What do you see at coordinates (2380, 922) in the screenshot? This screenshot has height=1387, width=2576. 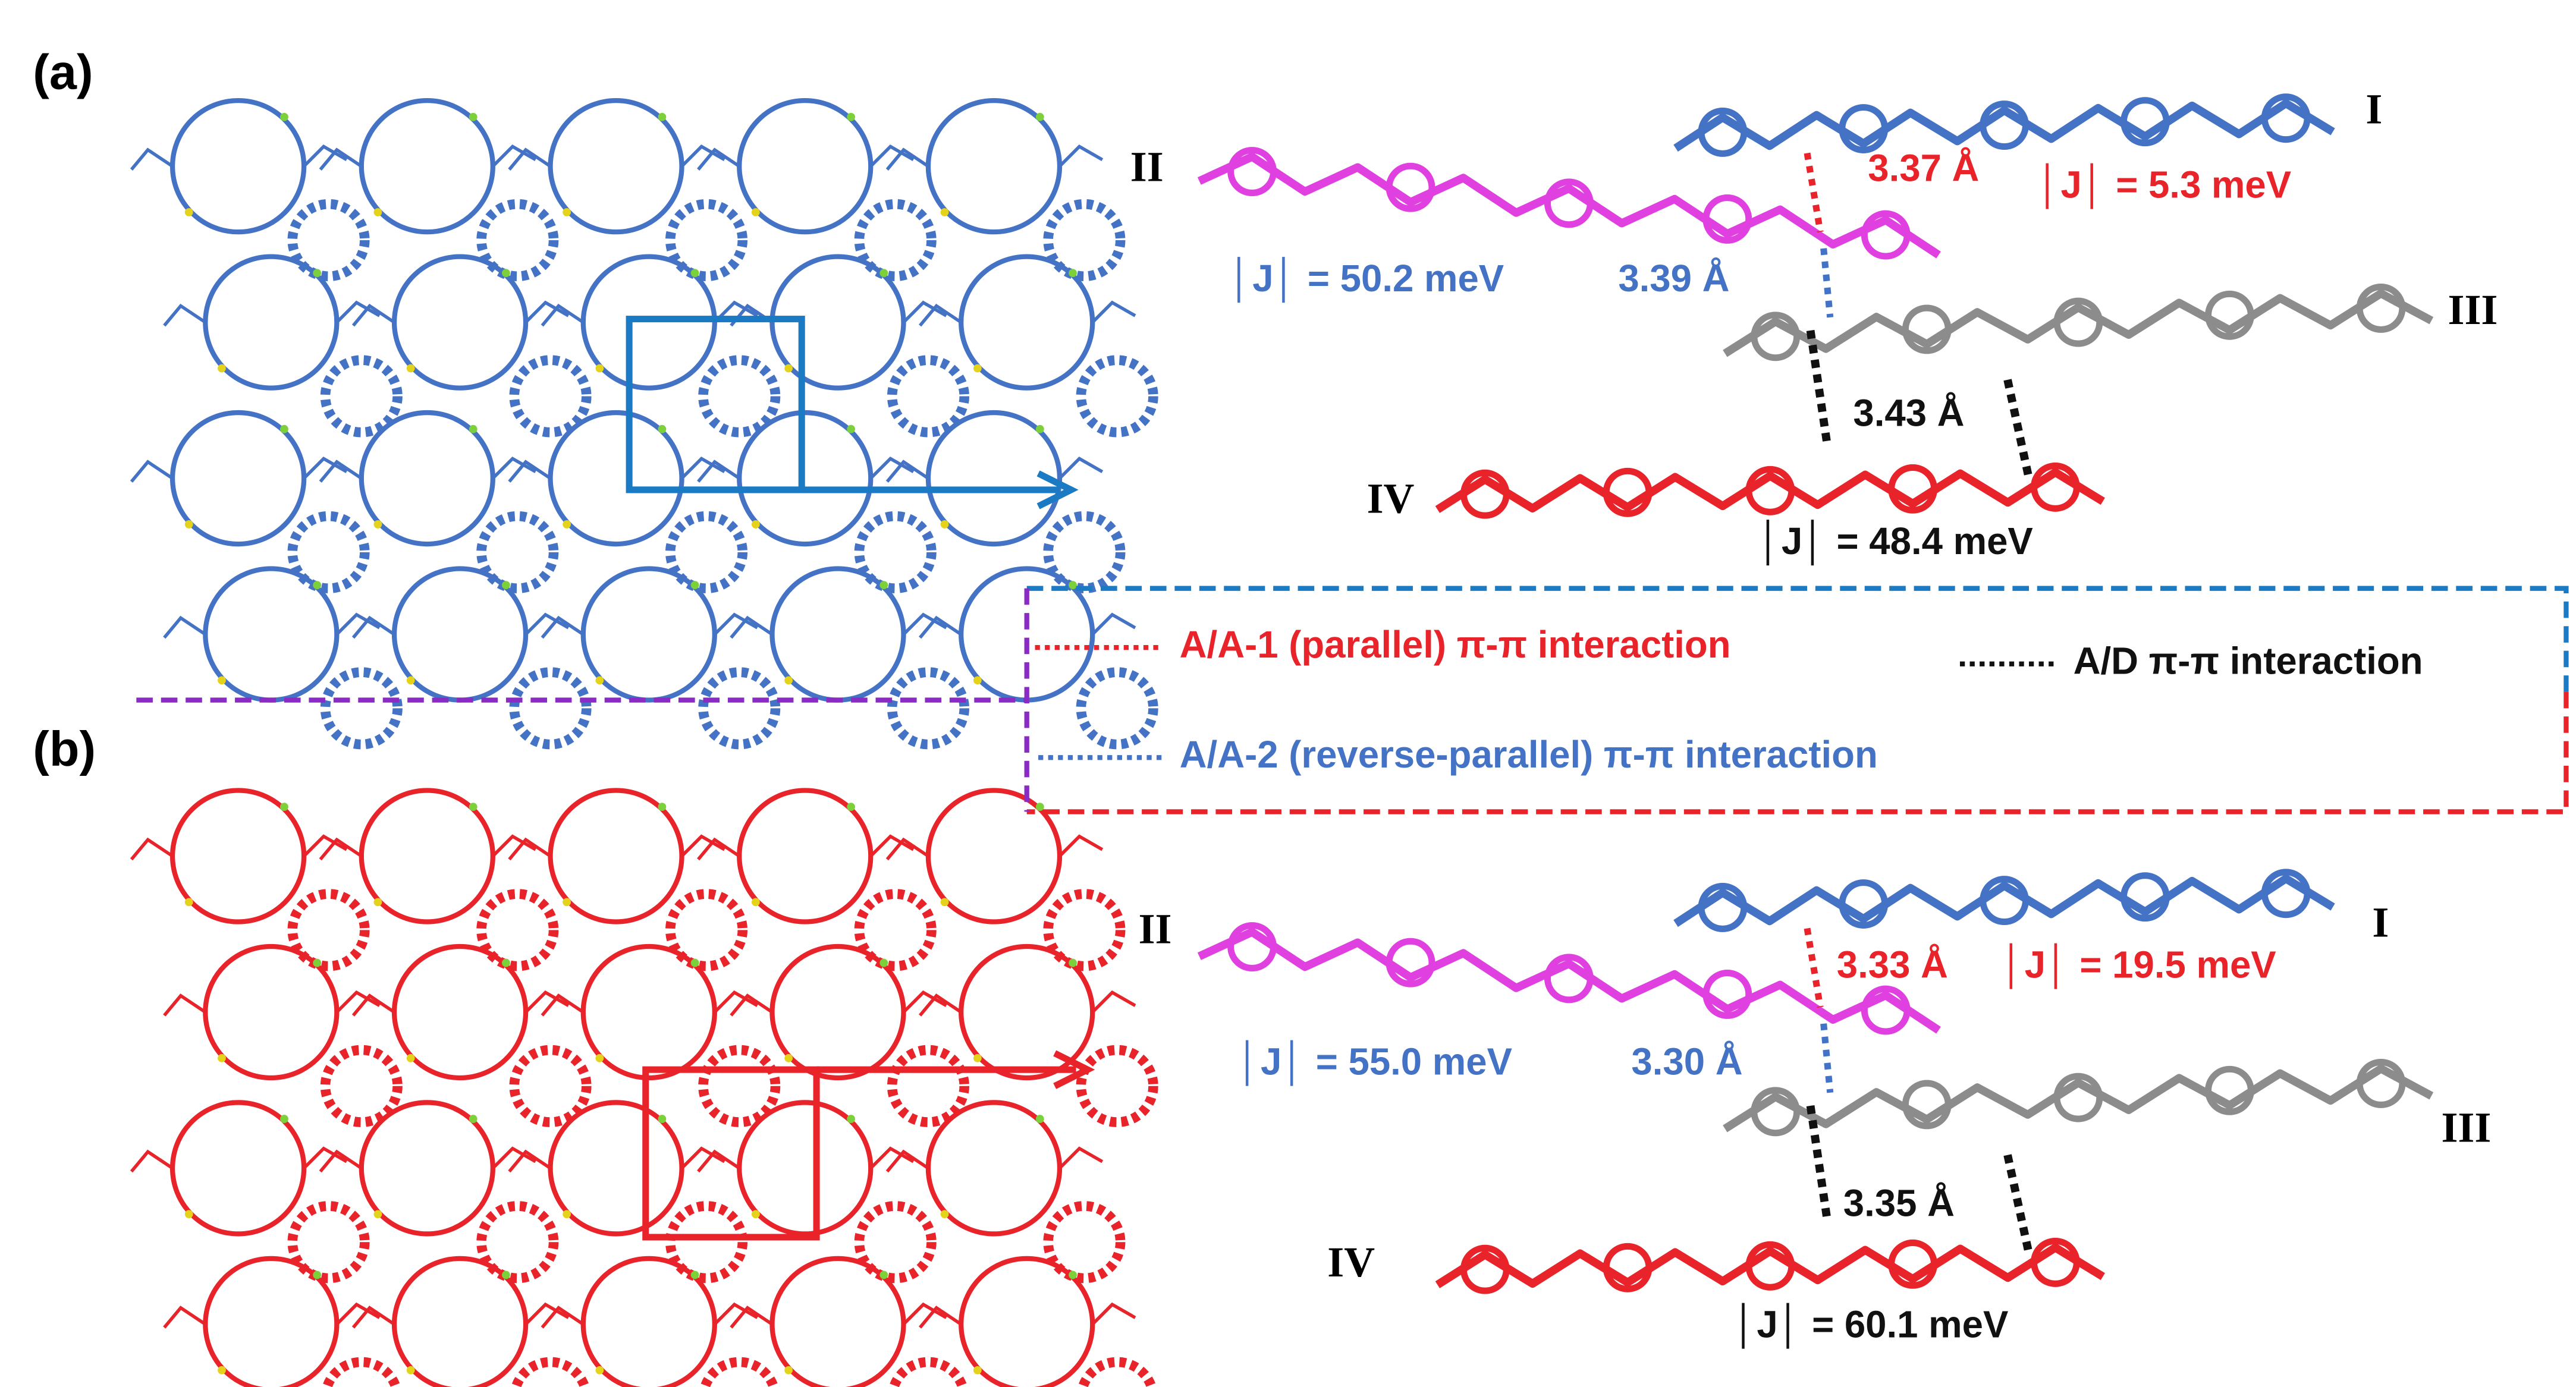 I see `molecule-label: I` at bounding box center [2380, 922].